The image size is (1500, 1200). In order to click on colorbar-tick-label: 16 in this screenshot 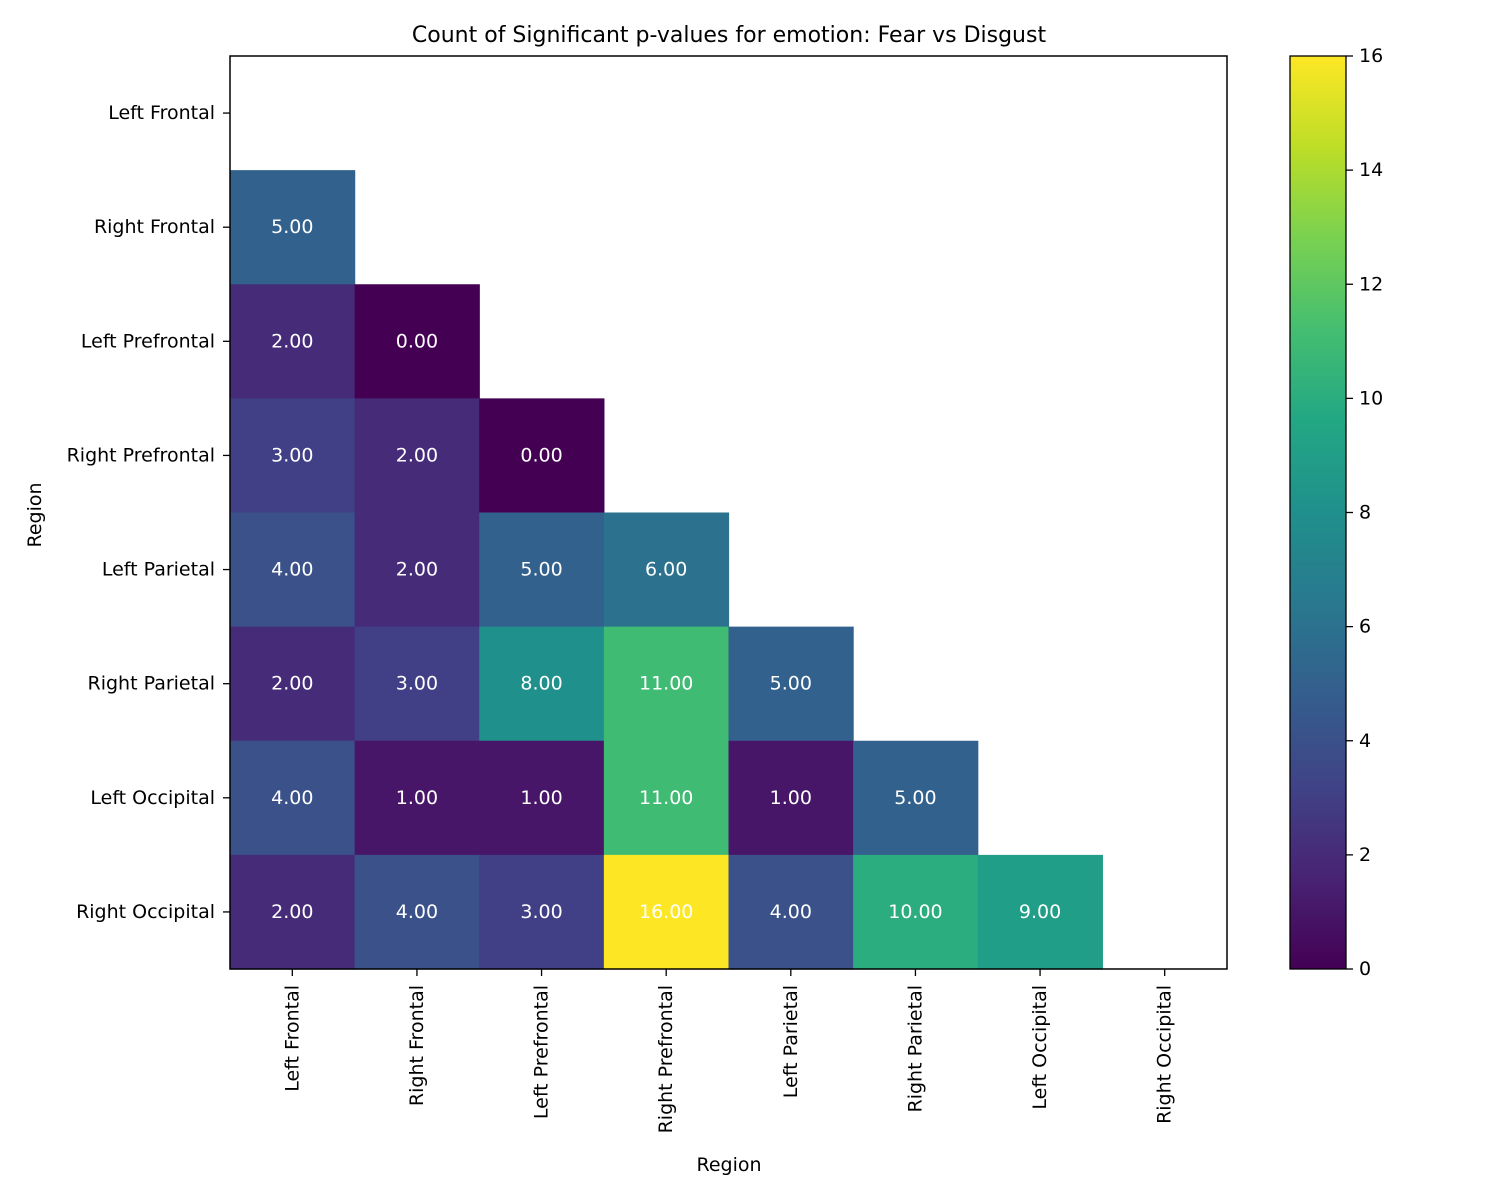, I will do `click(1371, 56)`.